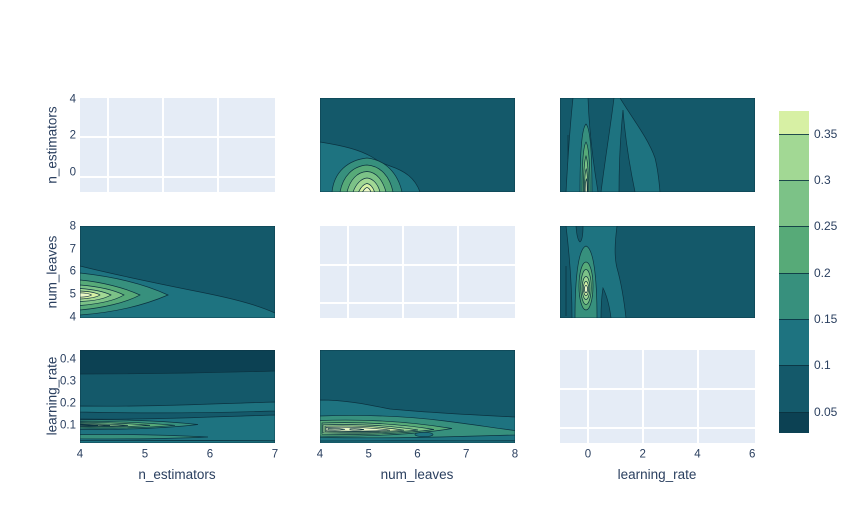  What do you see at coordinates (72, 271) in the screenshot?
I see `y-tick-num_leaves-6: 6` at bounding box center [72, 271].